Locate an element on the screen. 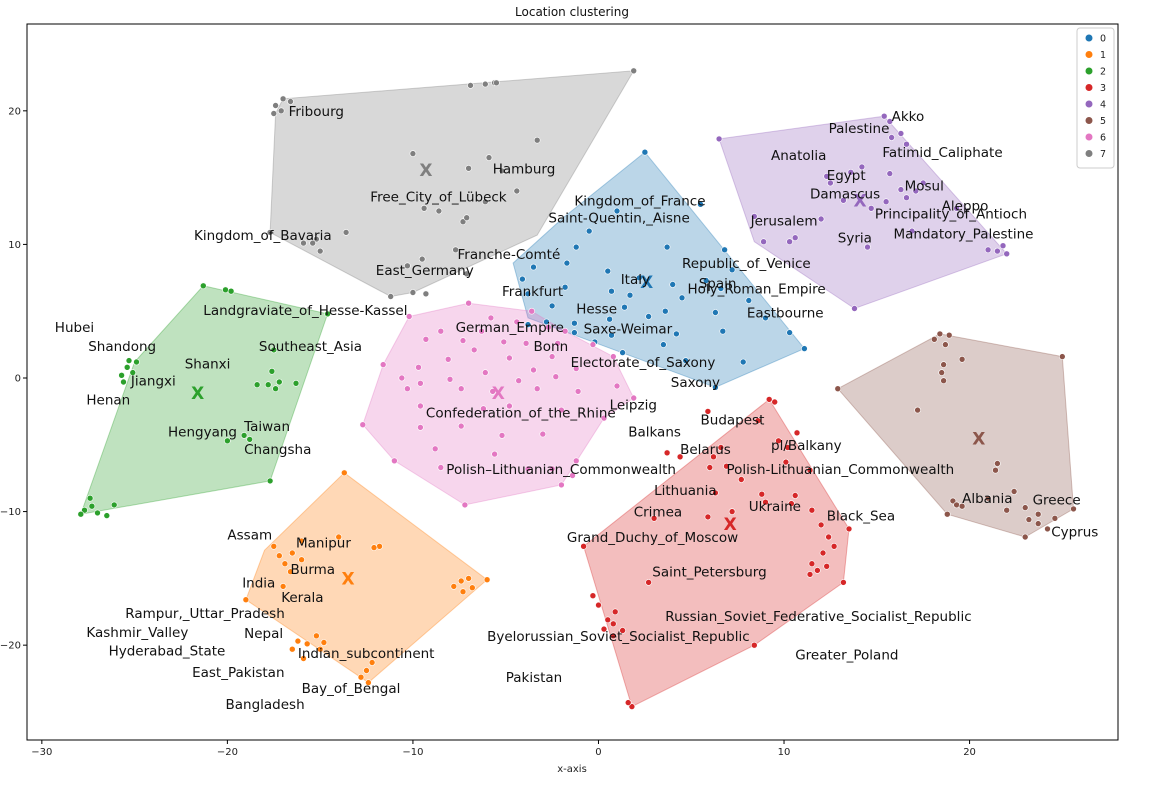  point-label: Mosul is located at coordinates (924, 187).